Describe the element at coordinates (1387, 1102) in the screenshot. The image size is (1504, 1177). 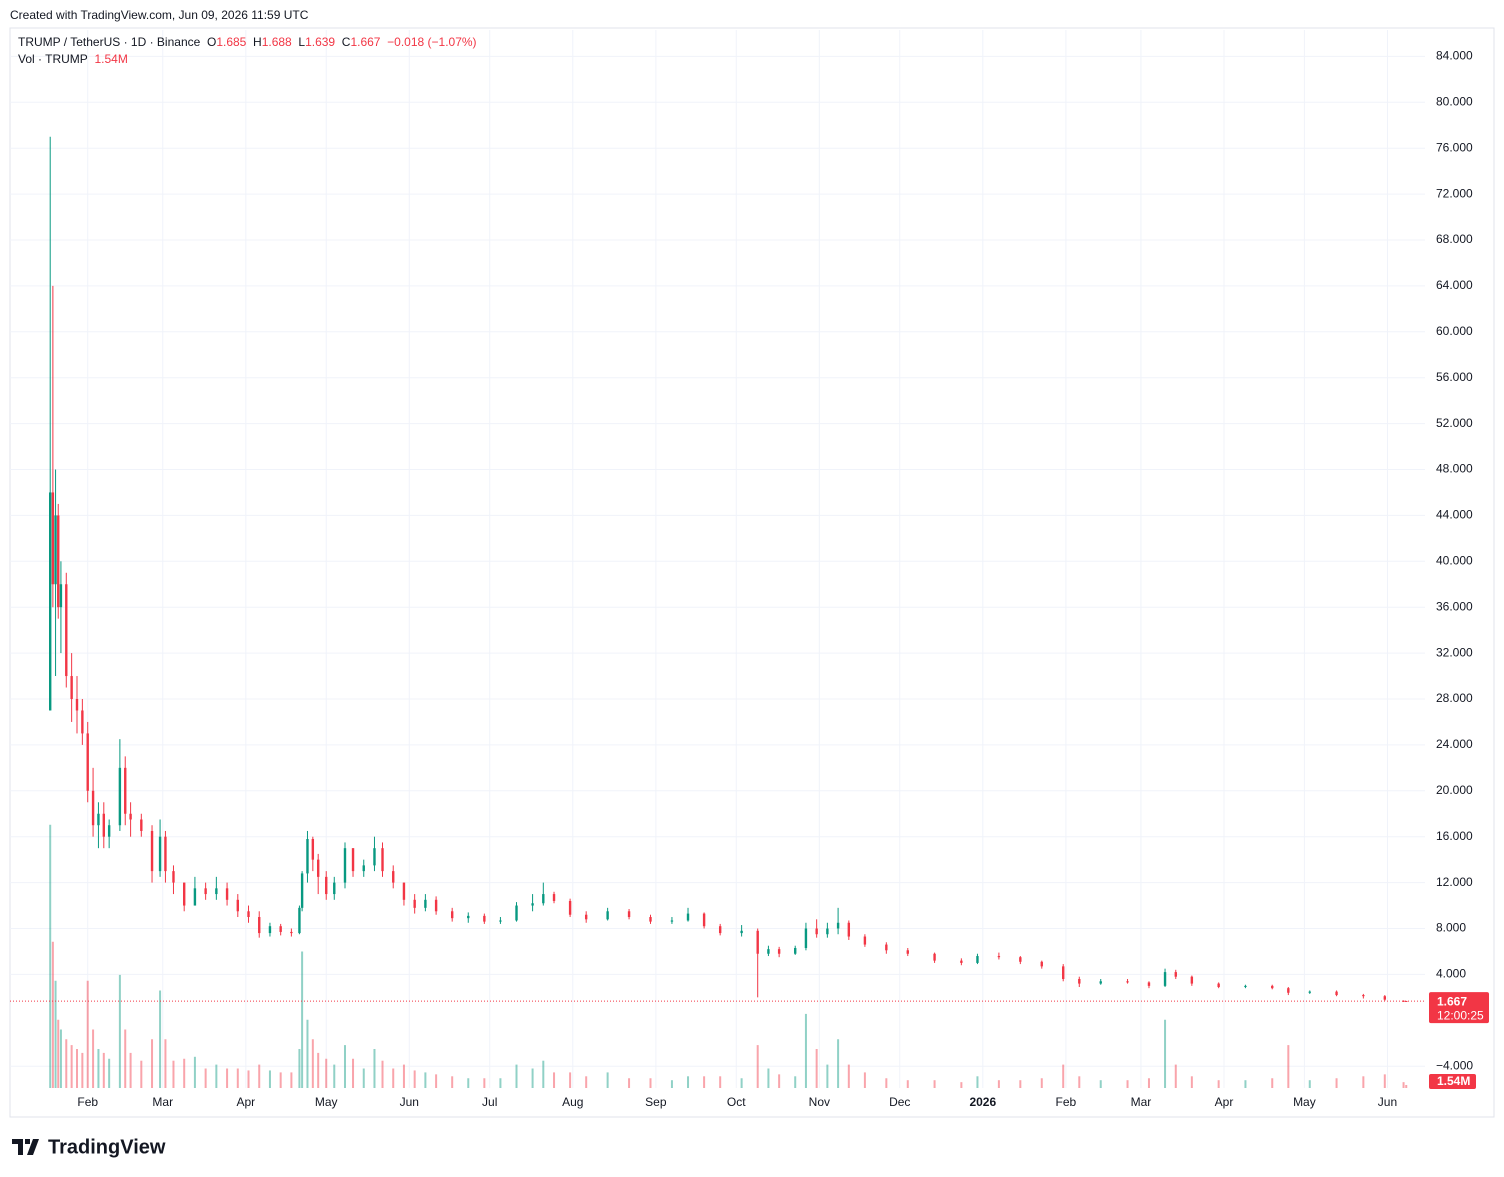
I see `x-tick-label: Jun` at that location.